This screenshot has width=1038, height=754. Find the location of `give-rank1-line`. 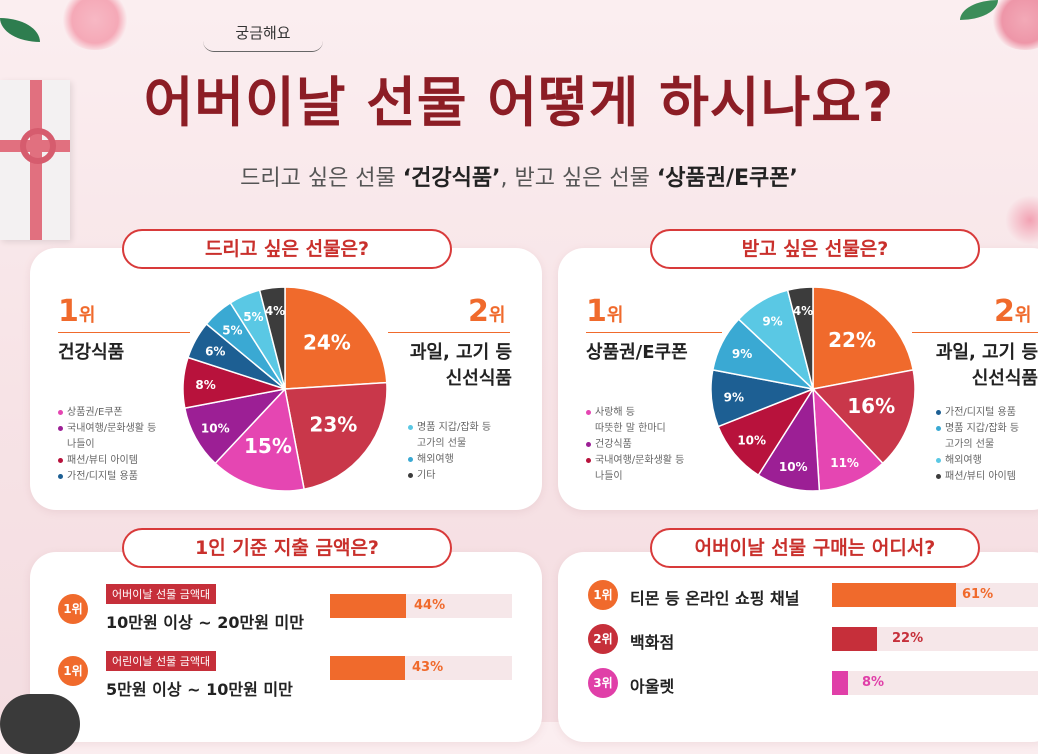

give-rank1-line is located at coordinates (124, 332).